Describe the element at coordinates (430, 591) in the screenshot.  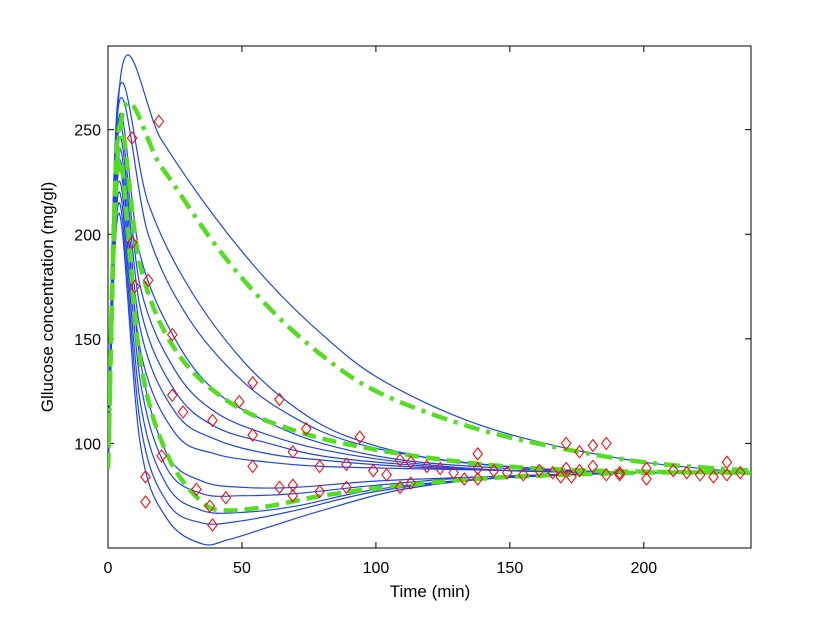
I see `x-axis-label: Time (min)` at that location.